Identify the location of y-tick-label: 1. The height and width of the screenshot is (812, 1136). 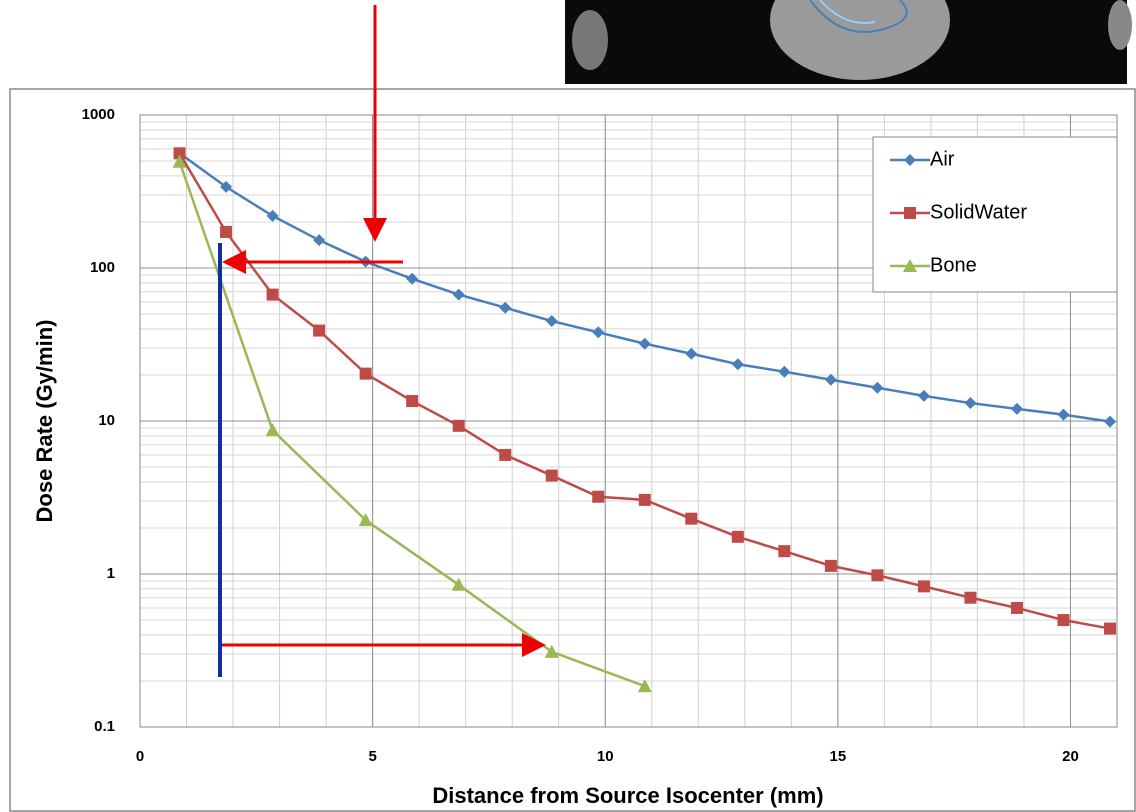
(111, 573).